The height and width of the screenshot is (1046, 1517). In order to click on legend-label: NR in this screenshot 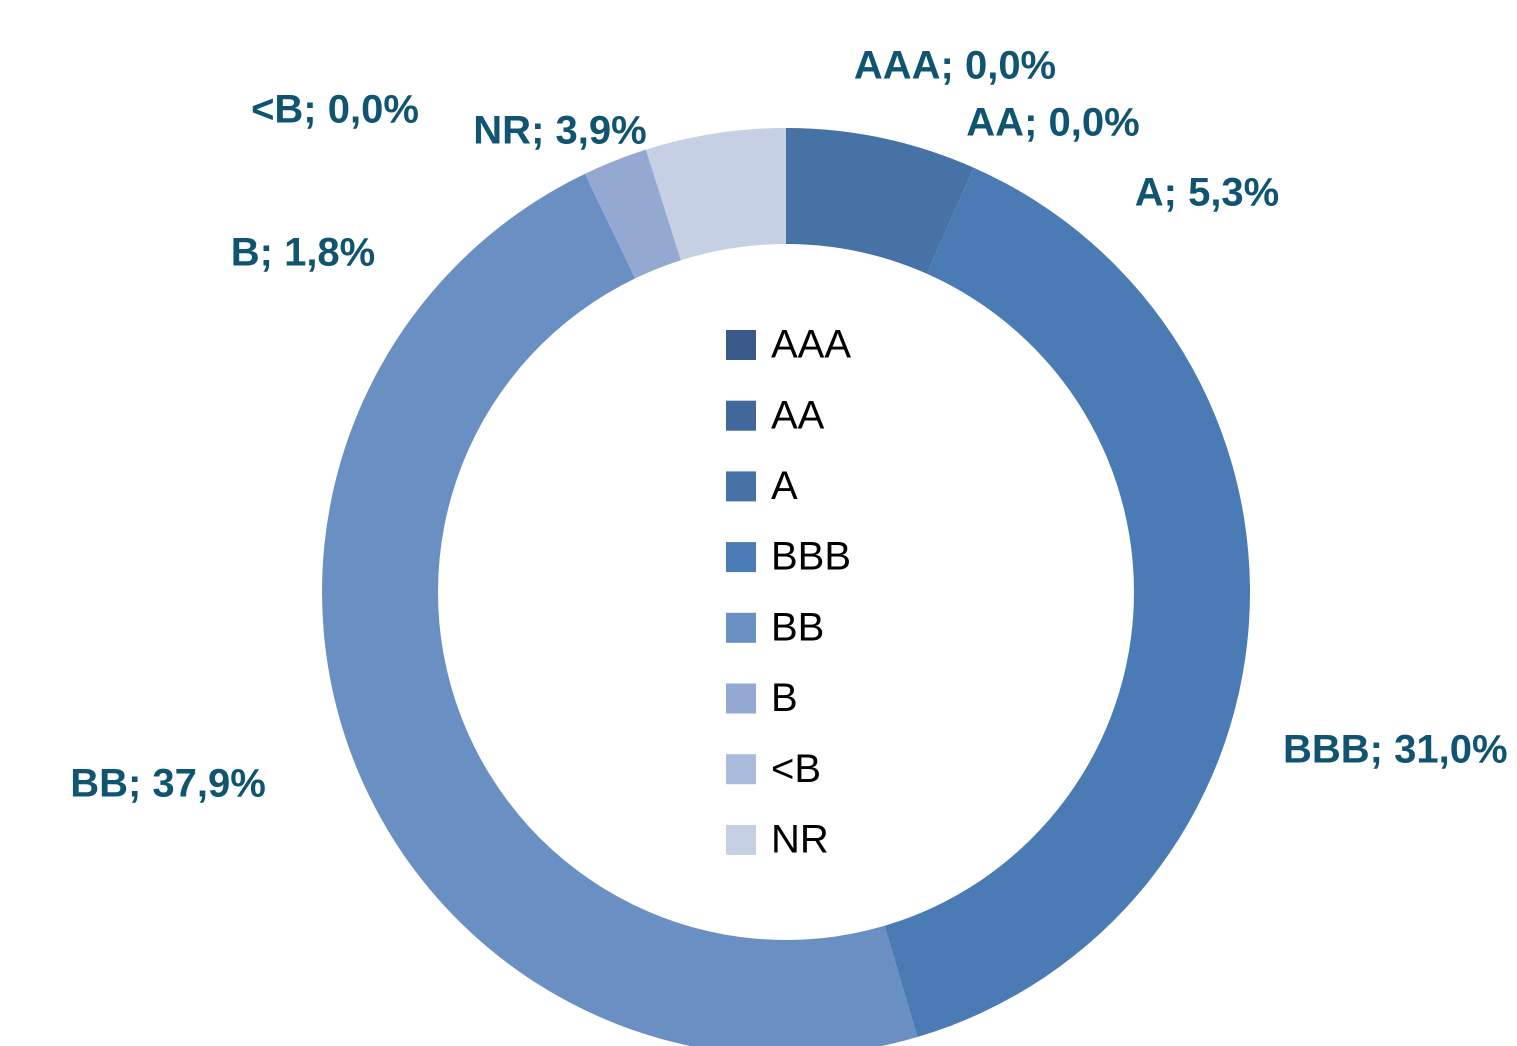, I will do `click(800, 839)`.